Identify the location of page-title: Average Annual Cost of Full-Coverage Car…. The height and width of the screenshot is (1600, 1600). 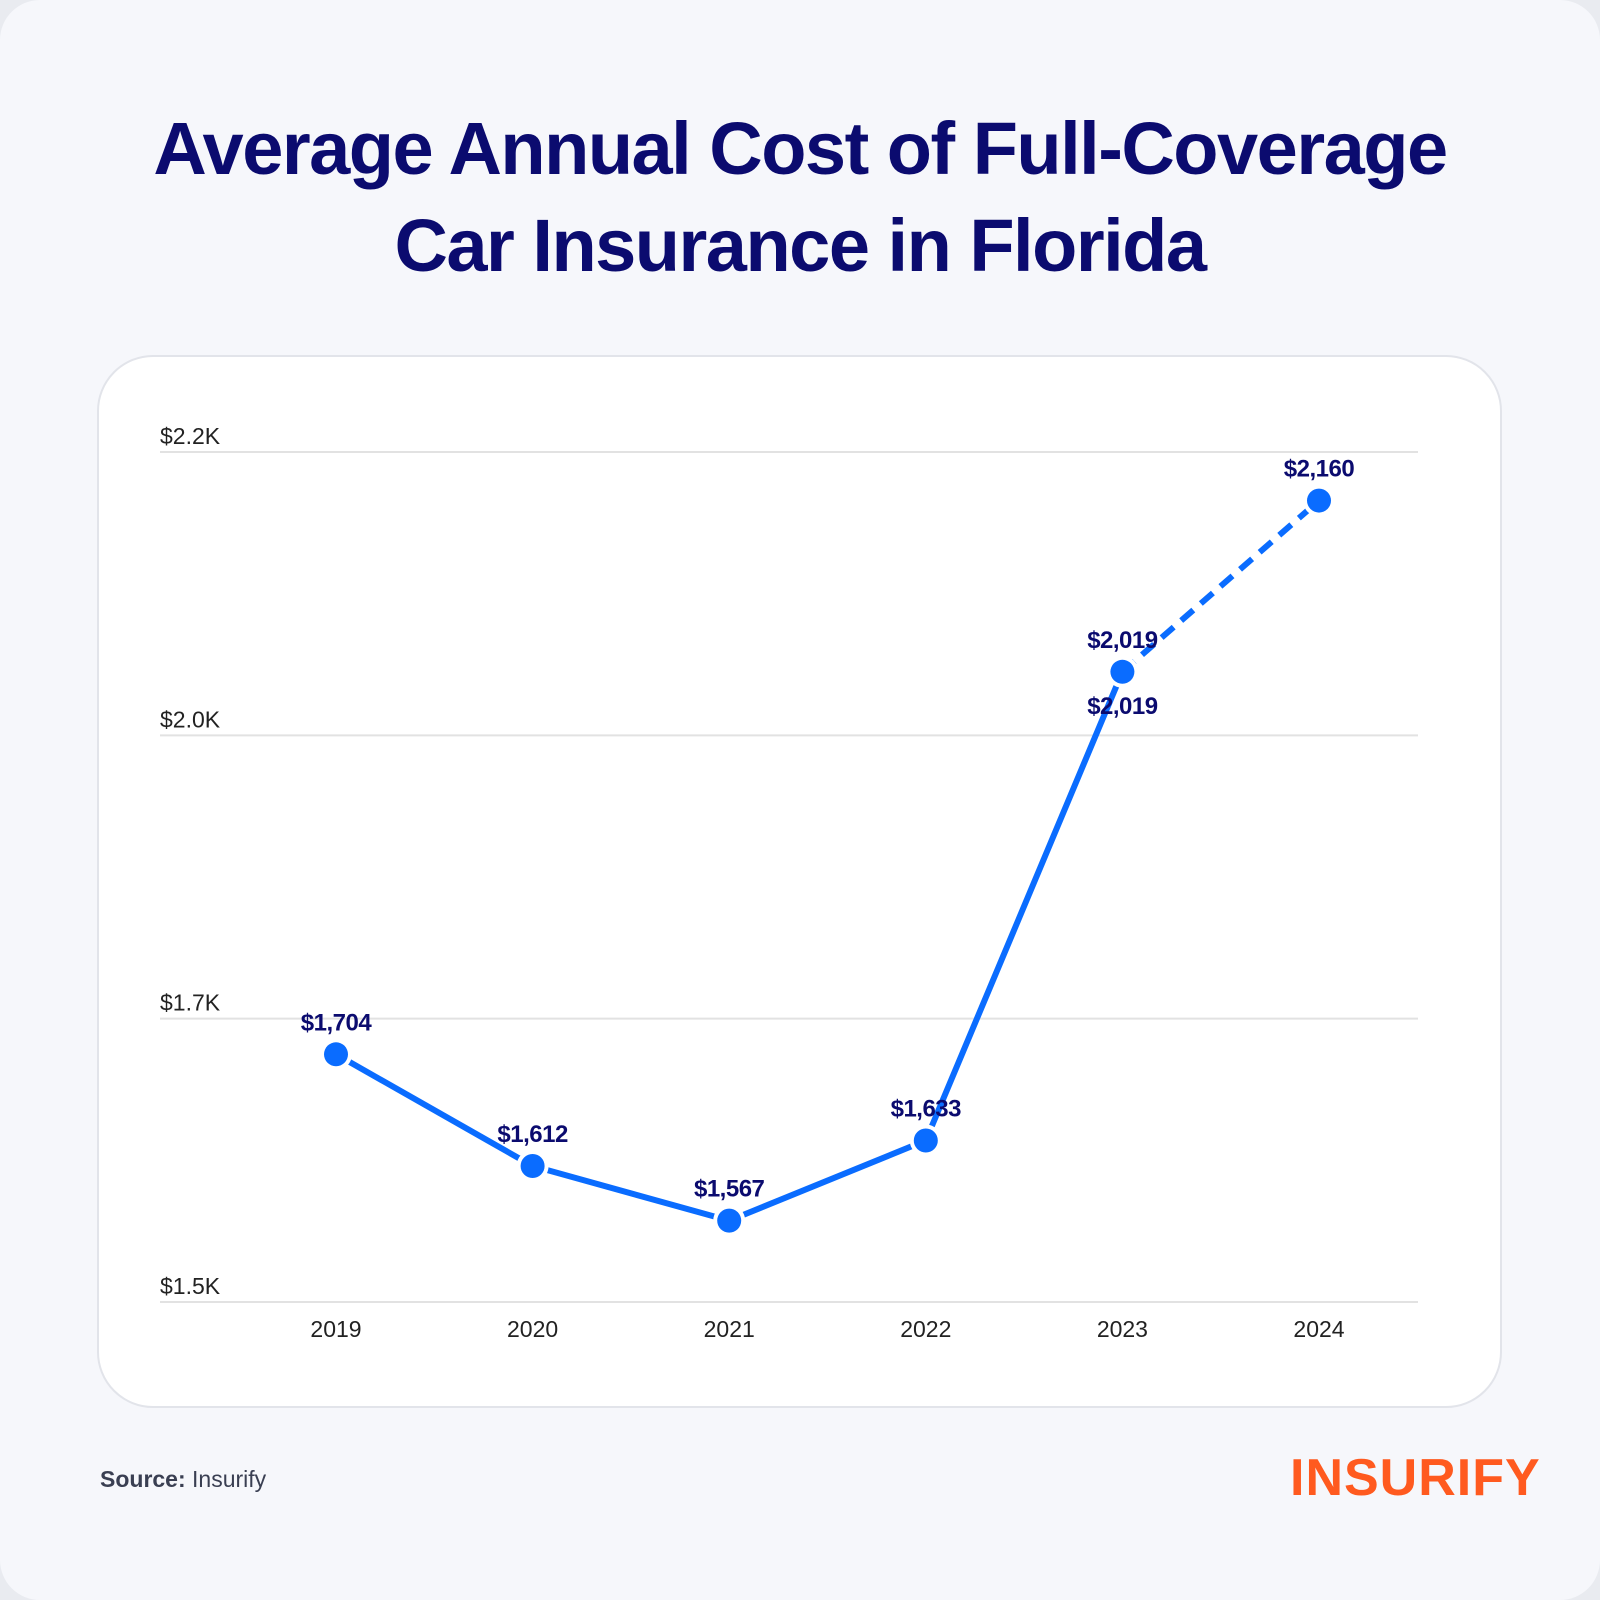
(800, 197).